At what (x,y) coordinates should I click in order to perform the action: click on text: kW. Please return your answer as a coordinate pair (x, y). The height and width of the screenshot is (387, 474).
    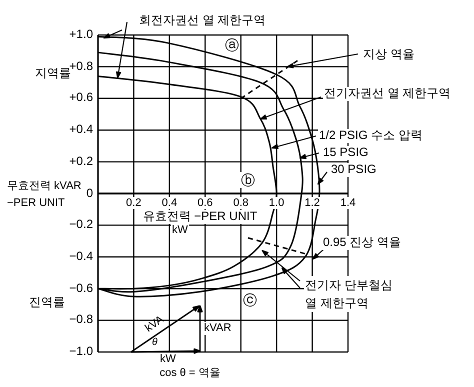
    Looking at the image, I should click on (168, 359).